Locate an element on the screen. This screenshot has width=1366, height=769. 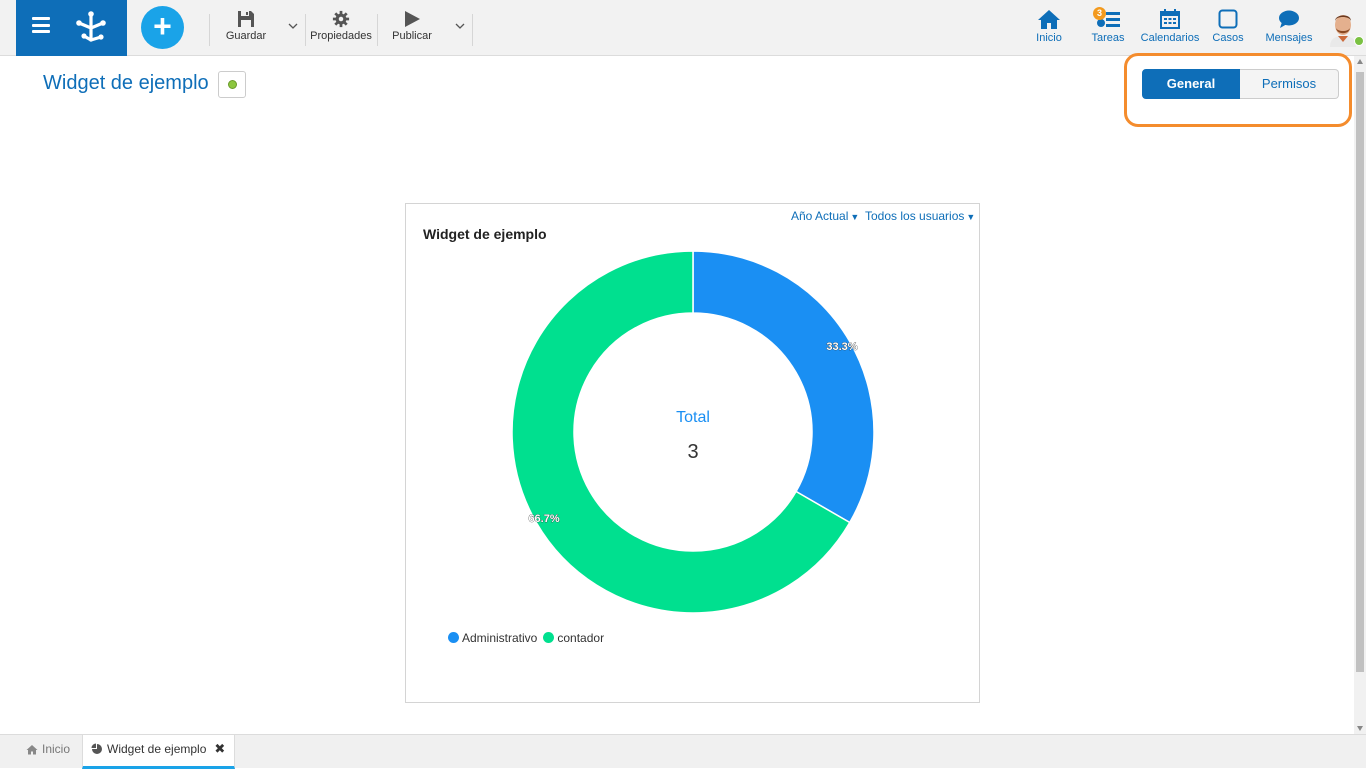
tab-general: General is located at coordinates (1191, 84).